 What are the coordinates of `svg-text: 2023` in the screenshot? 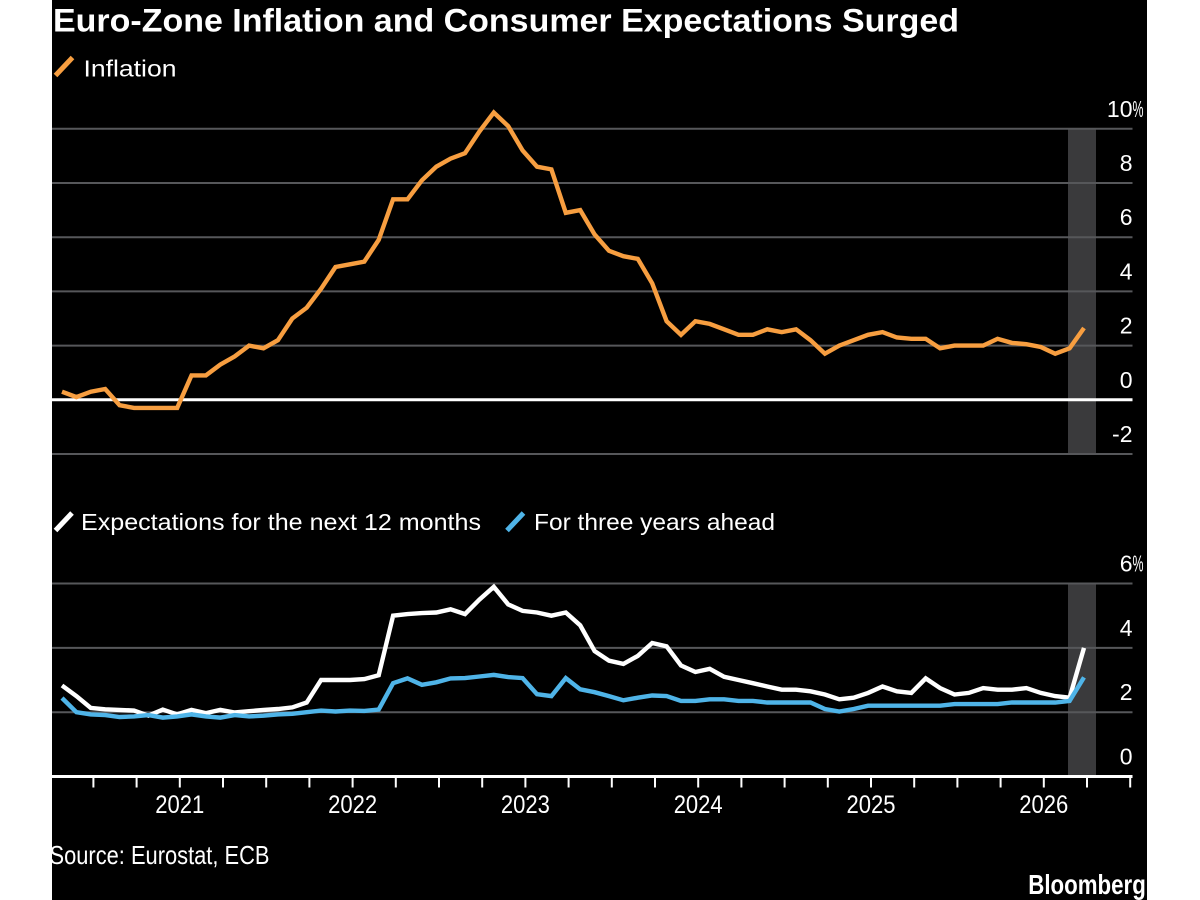 It's located at (525, 805).